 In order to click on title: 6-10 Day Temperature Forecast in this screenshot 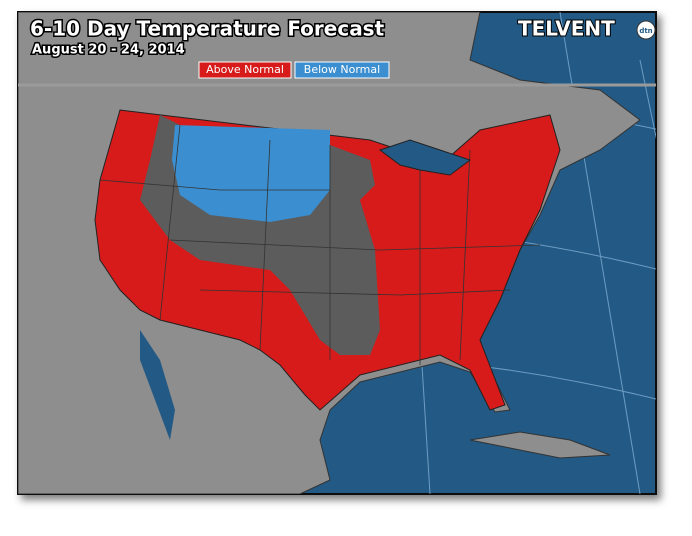, I will do `click(207, 29)`.